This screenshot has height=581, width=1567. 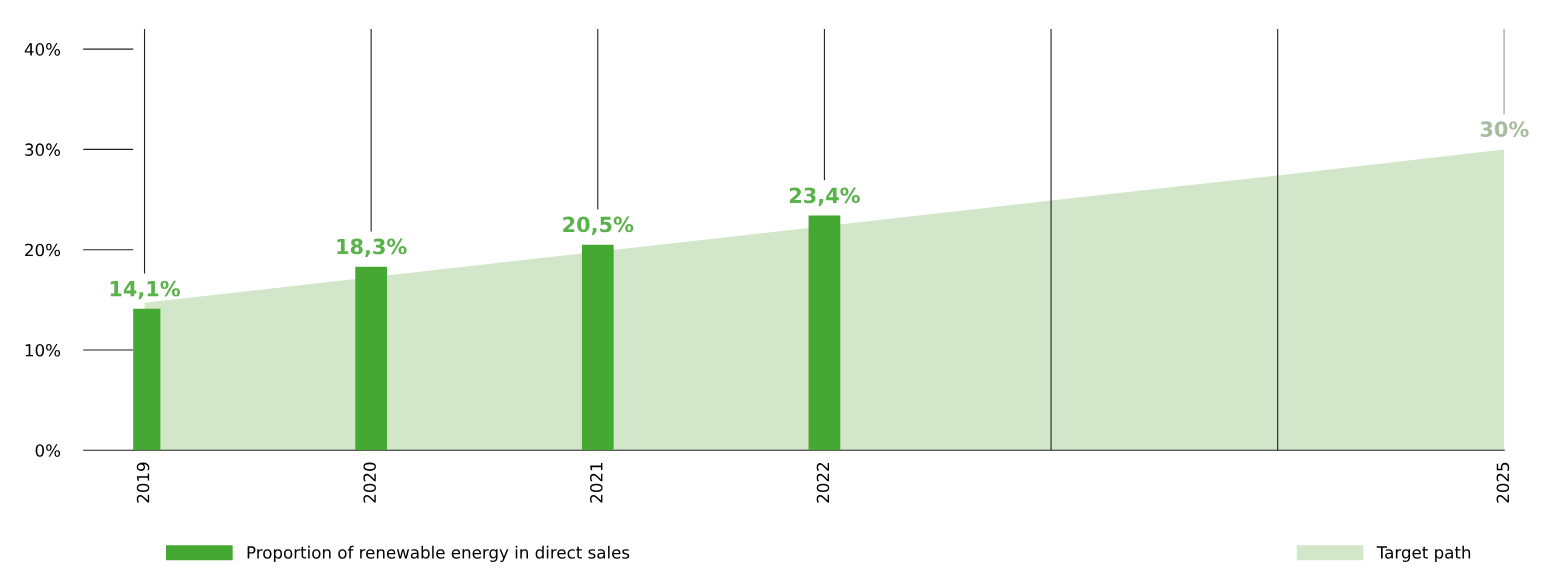 I want to click on y-tick-label: 0%, so click(x=48, y=450).